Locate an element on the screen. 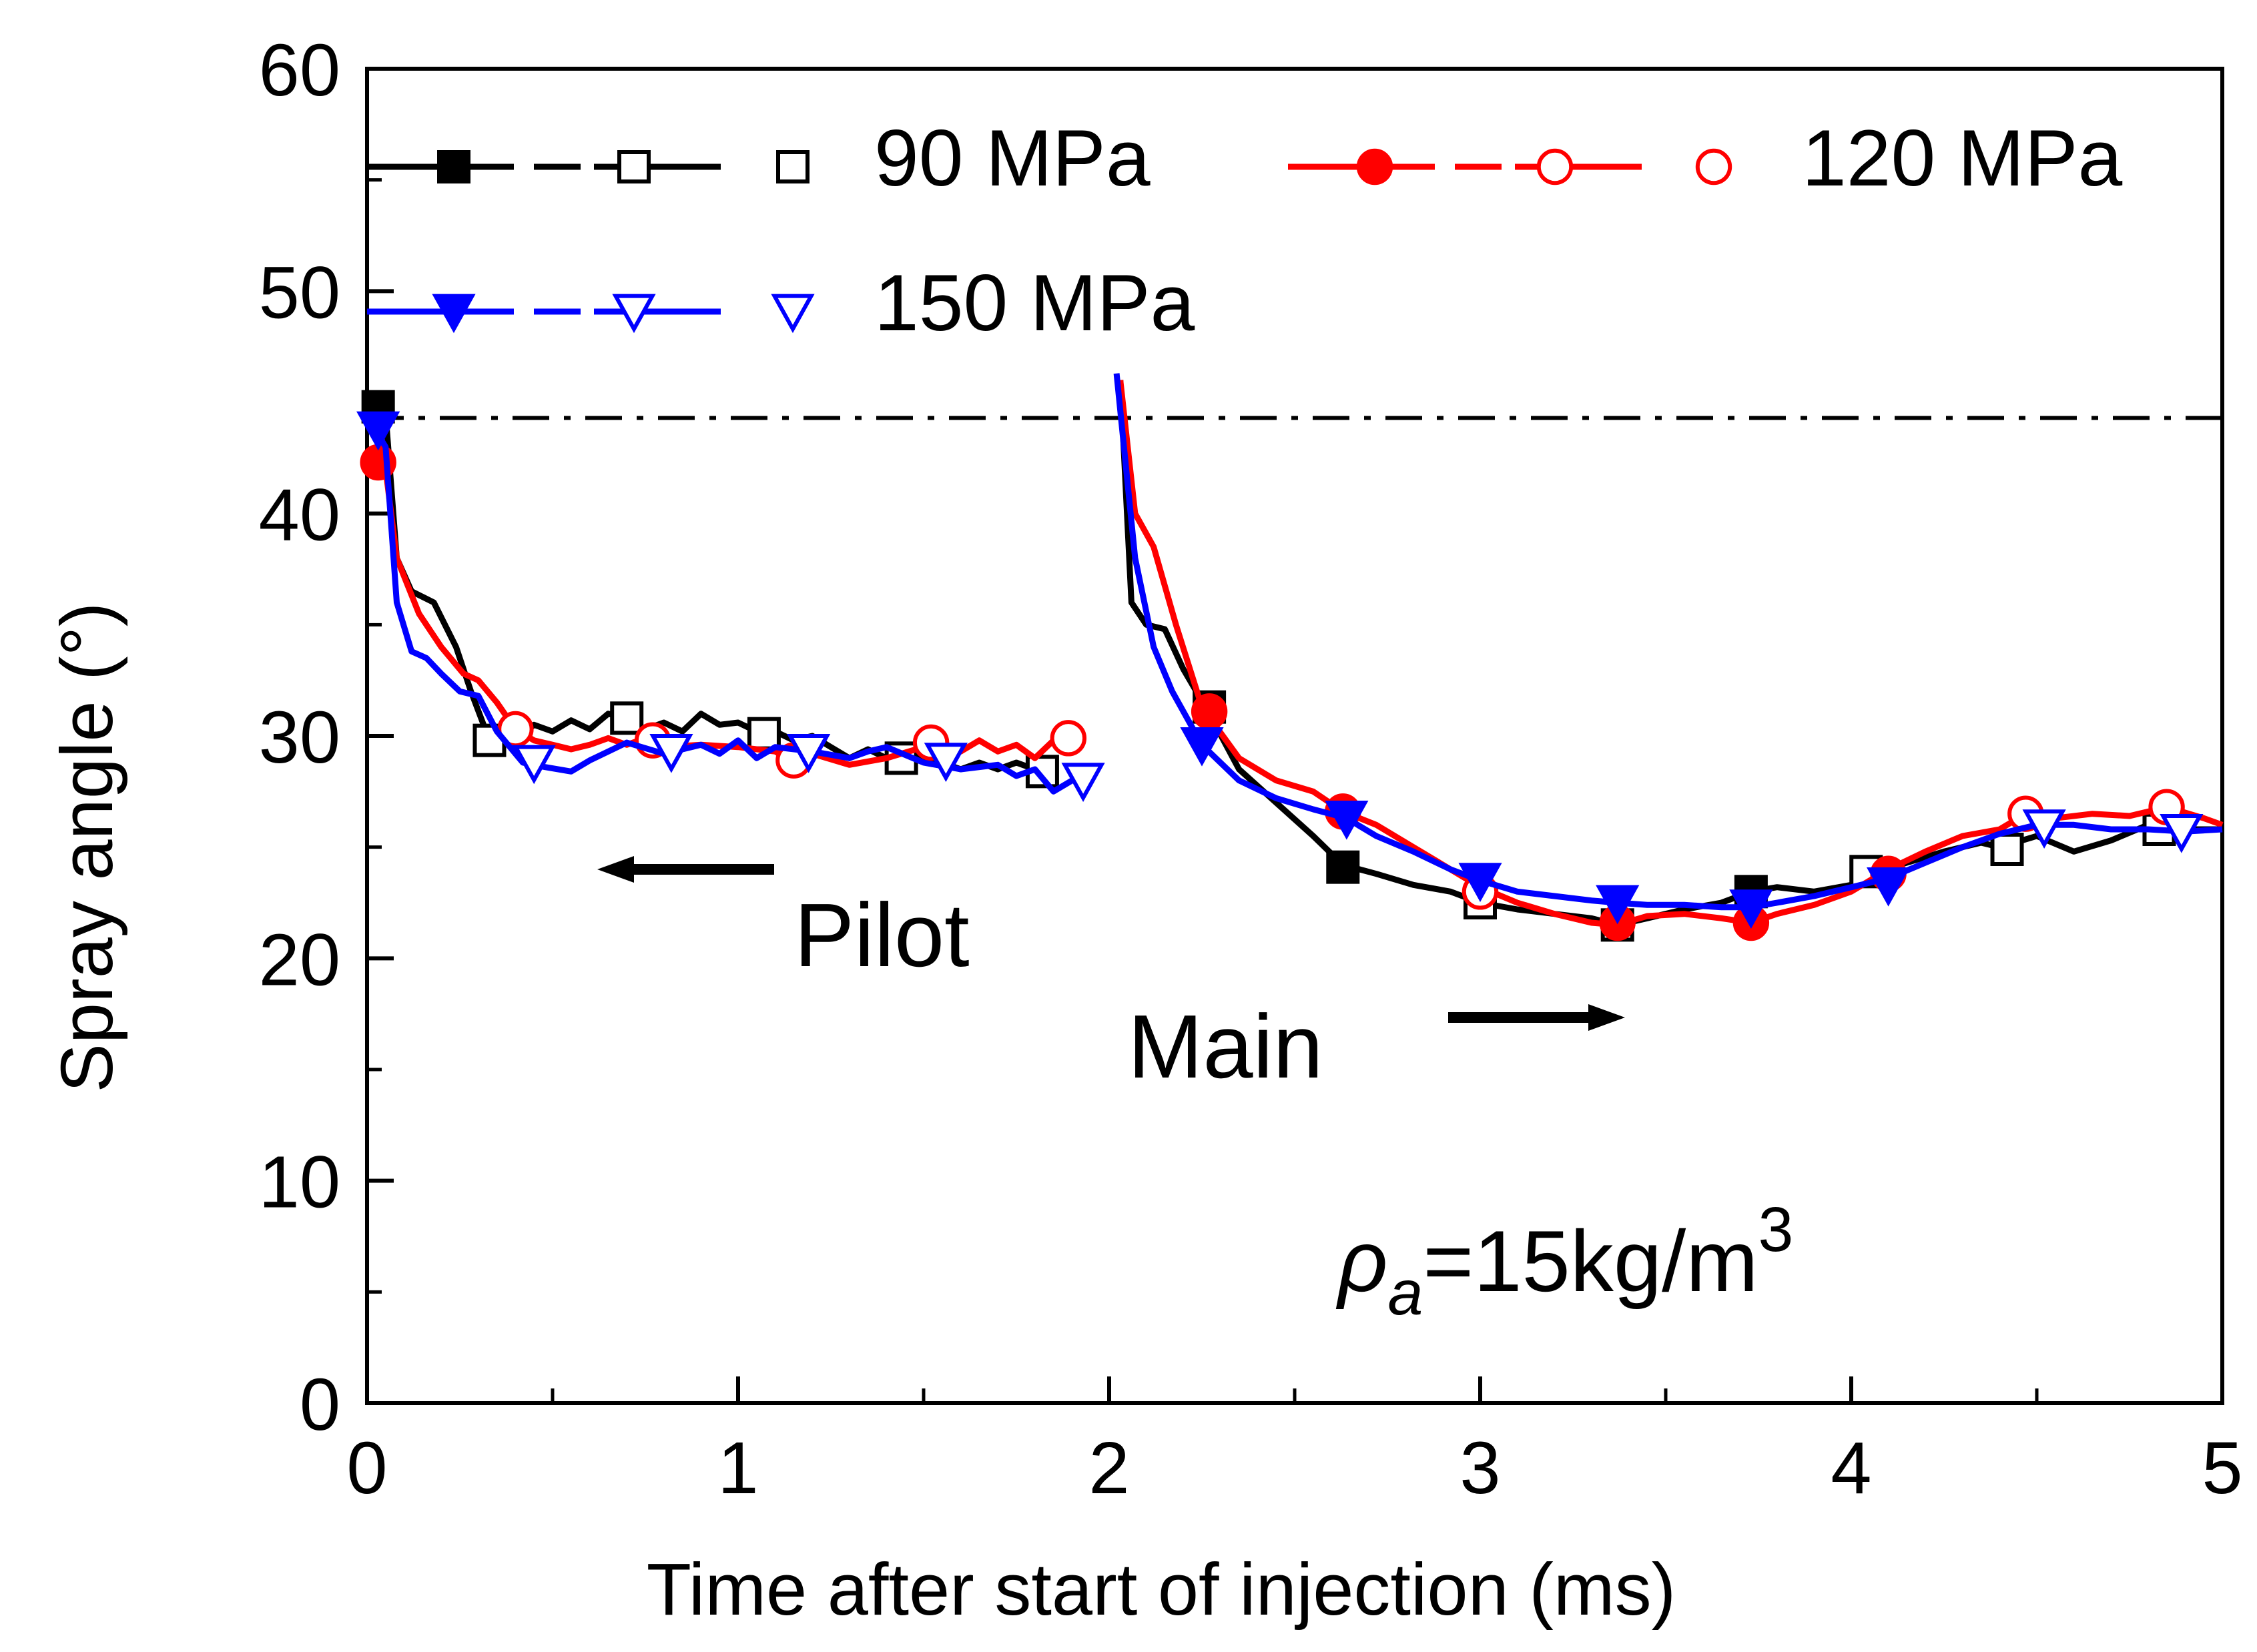  density-annotation: ρa=15kg/m3 is located at coordinates (1564, 1261).